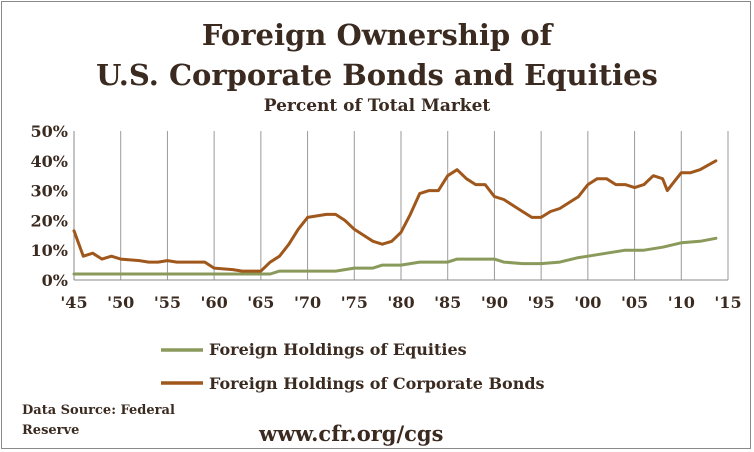 Image resolution: width=754 pixels, height=452 pixels. I want to click on x-tick-label: '95, so click(541, 302).